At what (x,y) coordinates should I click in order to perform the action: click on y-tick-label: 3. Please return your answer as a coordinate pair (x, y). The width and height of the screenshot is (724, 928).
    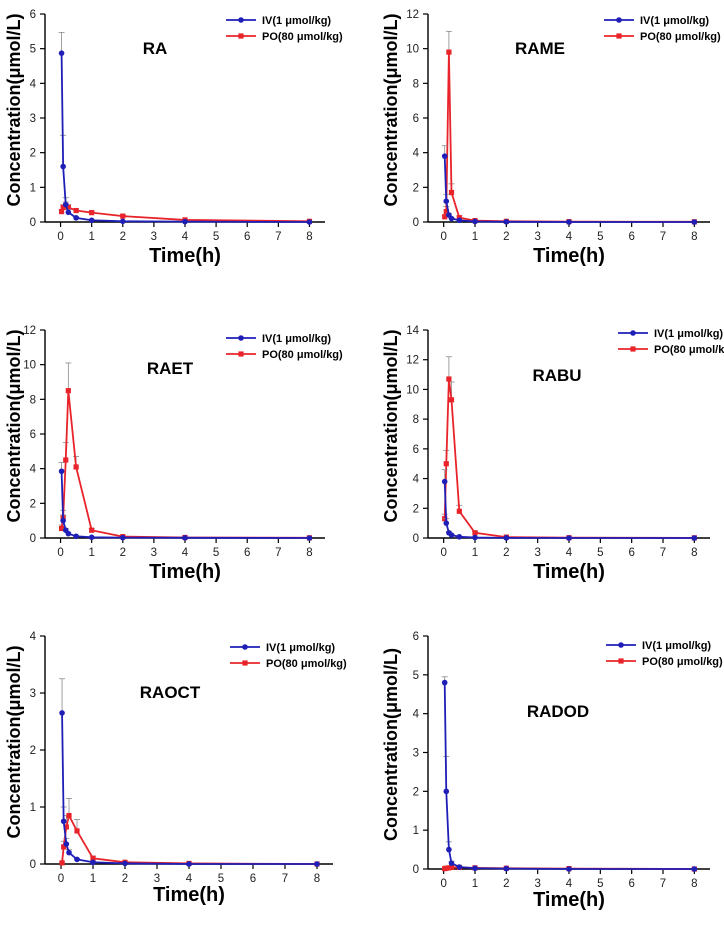
    Looking at the image, I should click on (33, 119).